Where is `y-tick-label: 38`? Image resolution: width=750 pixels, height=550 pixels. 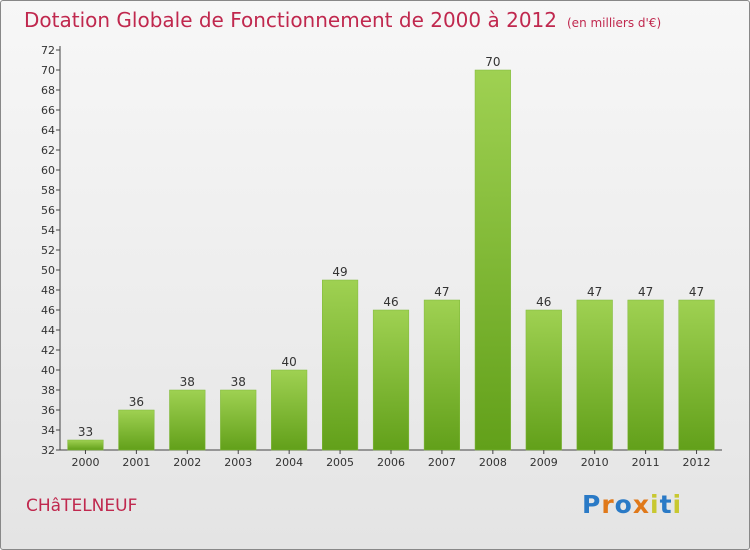 y-tick-label: 38 is located at coordinates (48, 390).